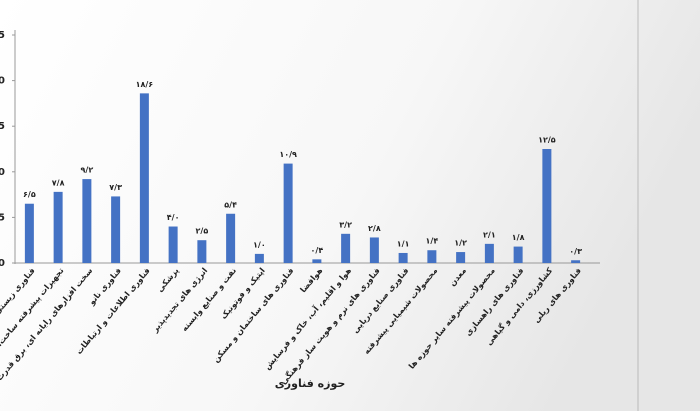  I want to click on value-label: ۲/۵, so click(202, 231).